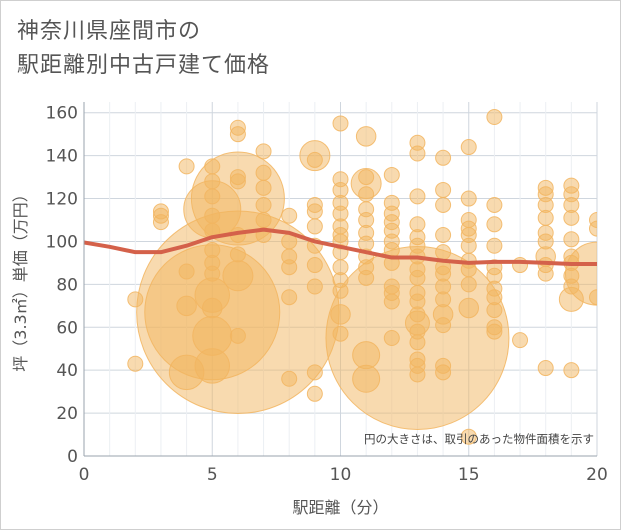 The height and width of the screenshot is (530, 621). What do you see at coordinates (597, 475) in the screenshot?
I see `x-tick-label: 20` at bounding box center [597, 475].